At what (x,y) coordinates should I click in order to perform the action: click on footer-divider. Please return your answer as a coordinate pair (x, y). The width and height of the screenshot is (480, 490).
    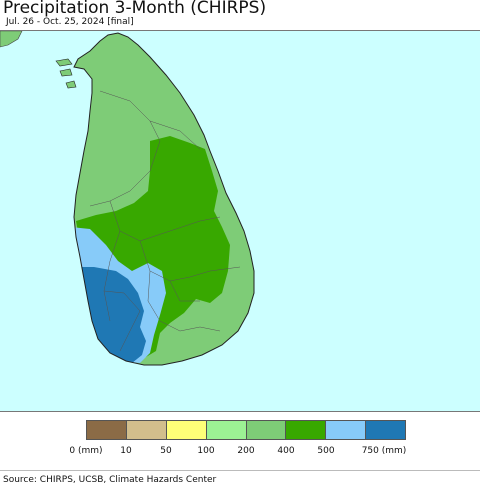
    Looking at the image, I should click on (240, 470).